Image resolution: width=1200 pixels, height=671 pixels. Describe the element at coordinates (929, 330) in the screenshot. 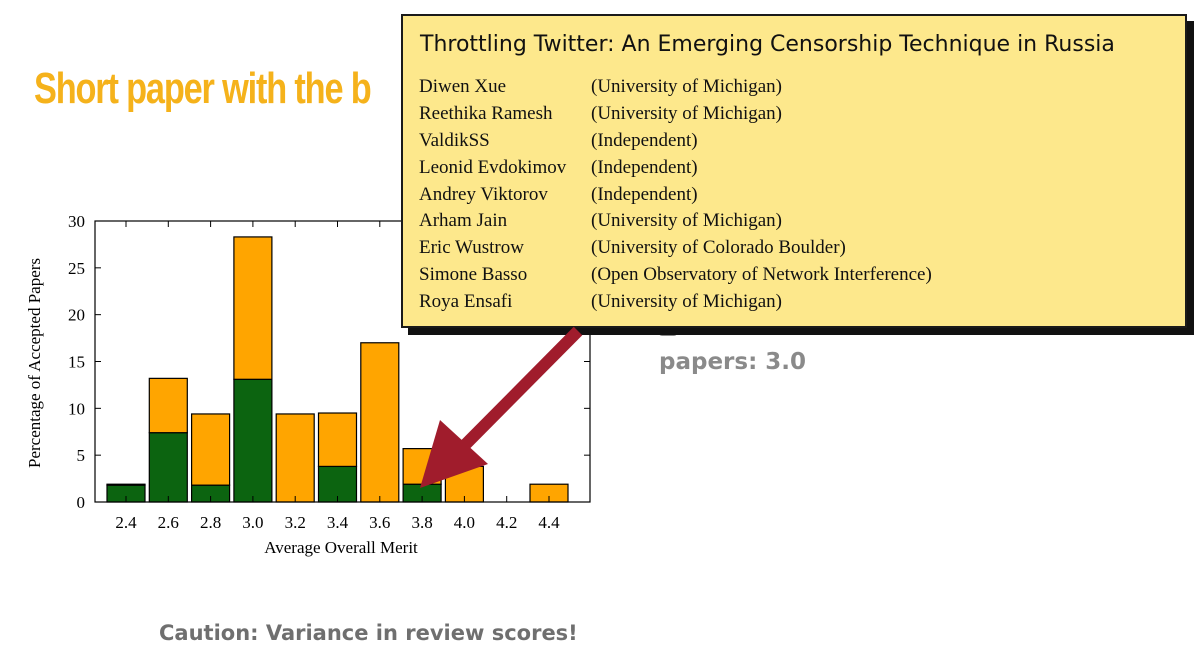

I see `side-text-cut-line` at that location.